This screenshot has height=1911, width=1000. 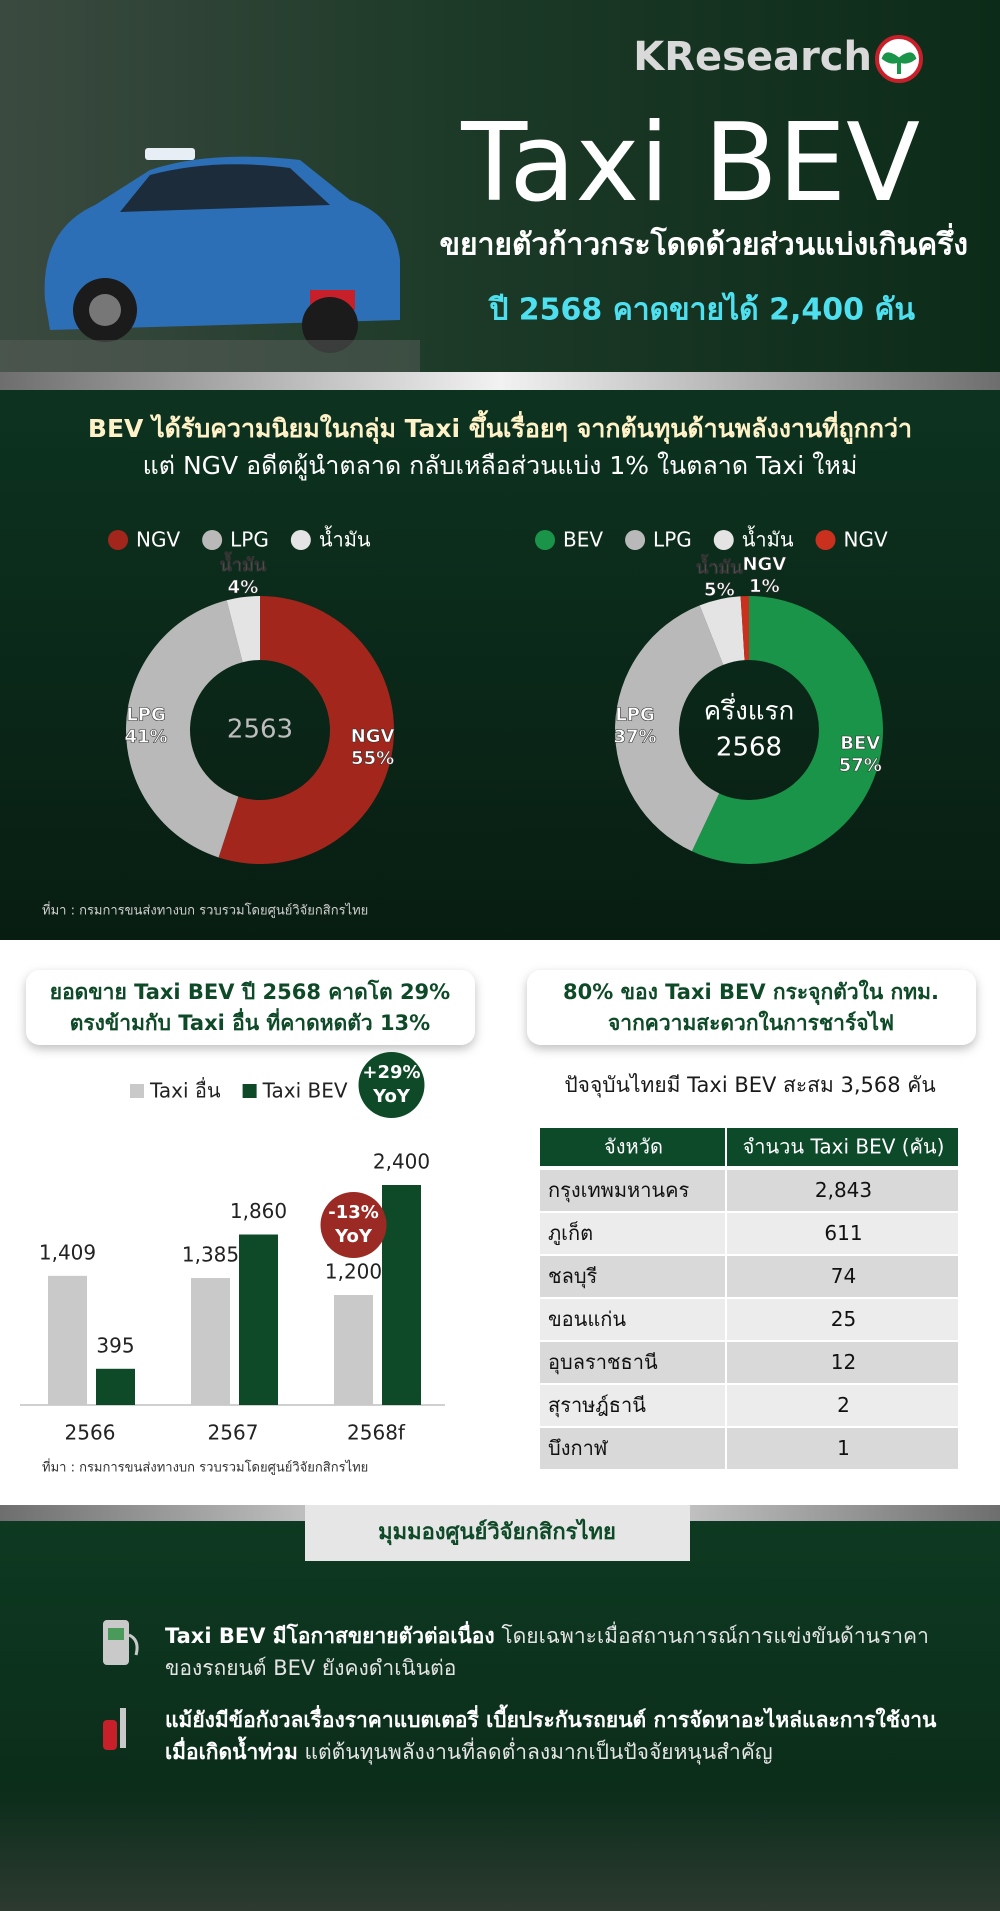 I want to click on table-text: บึงกาฬ, so click(x=578, y=1448).